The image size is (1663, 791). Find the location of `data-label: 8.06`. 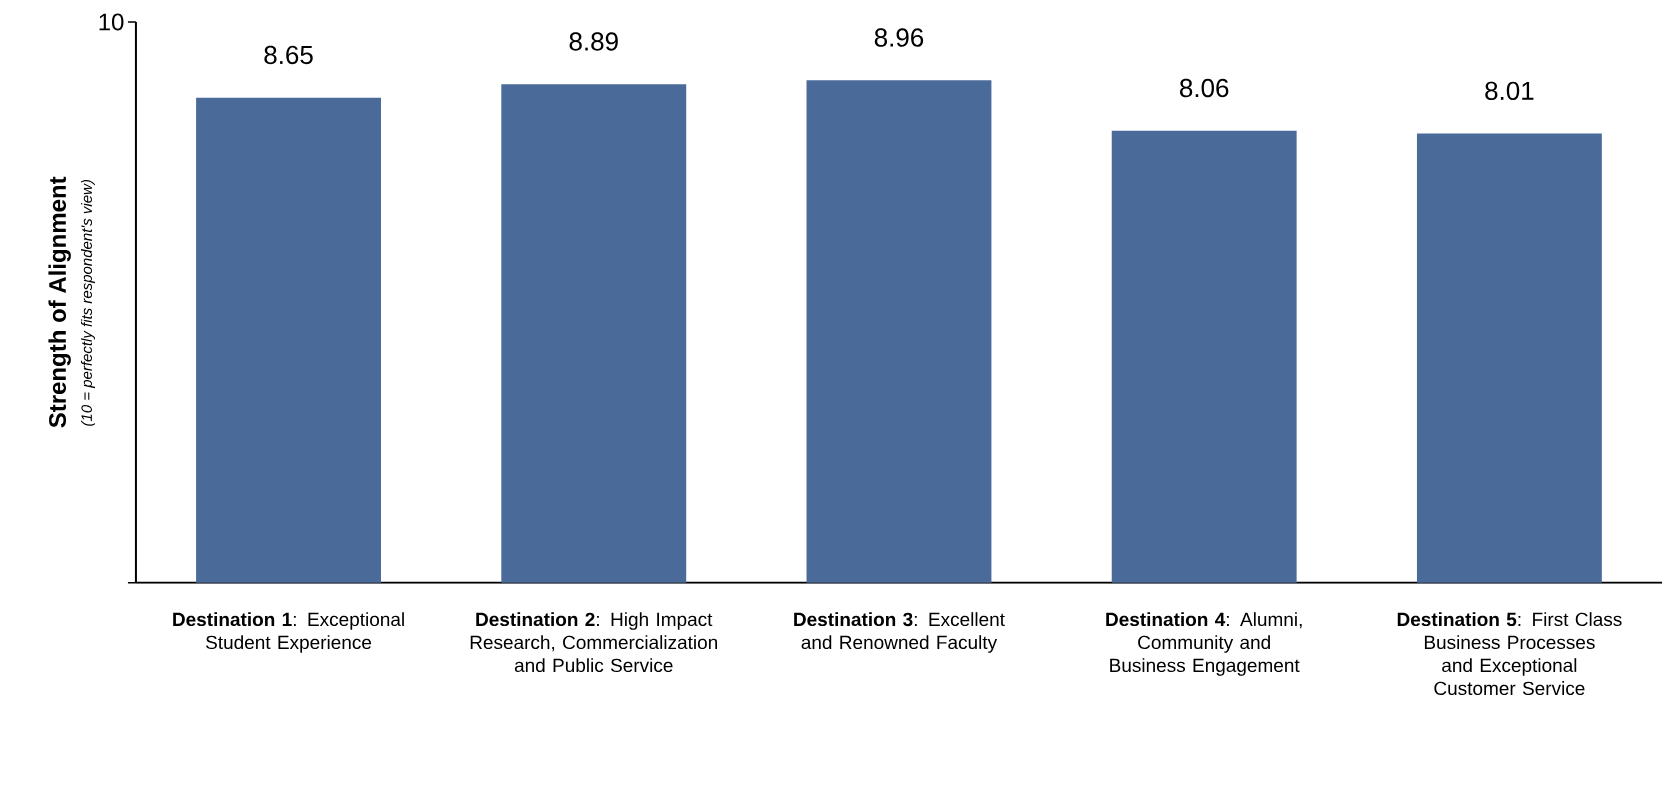

data-label: 8.06 is located at coordinates (1204, 88).